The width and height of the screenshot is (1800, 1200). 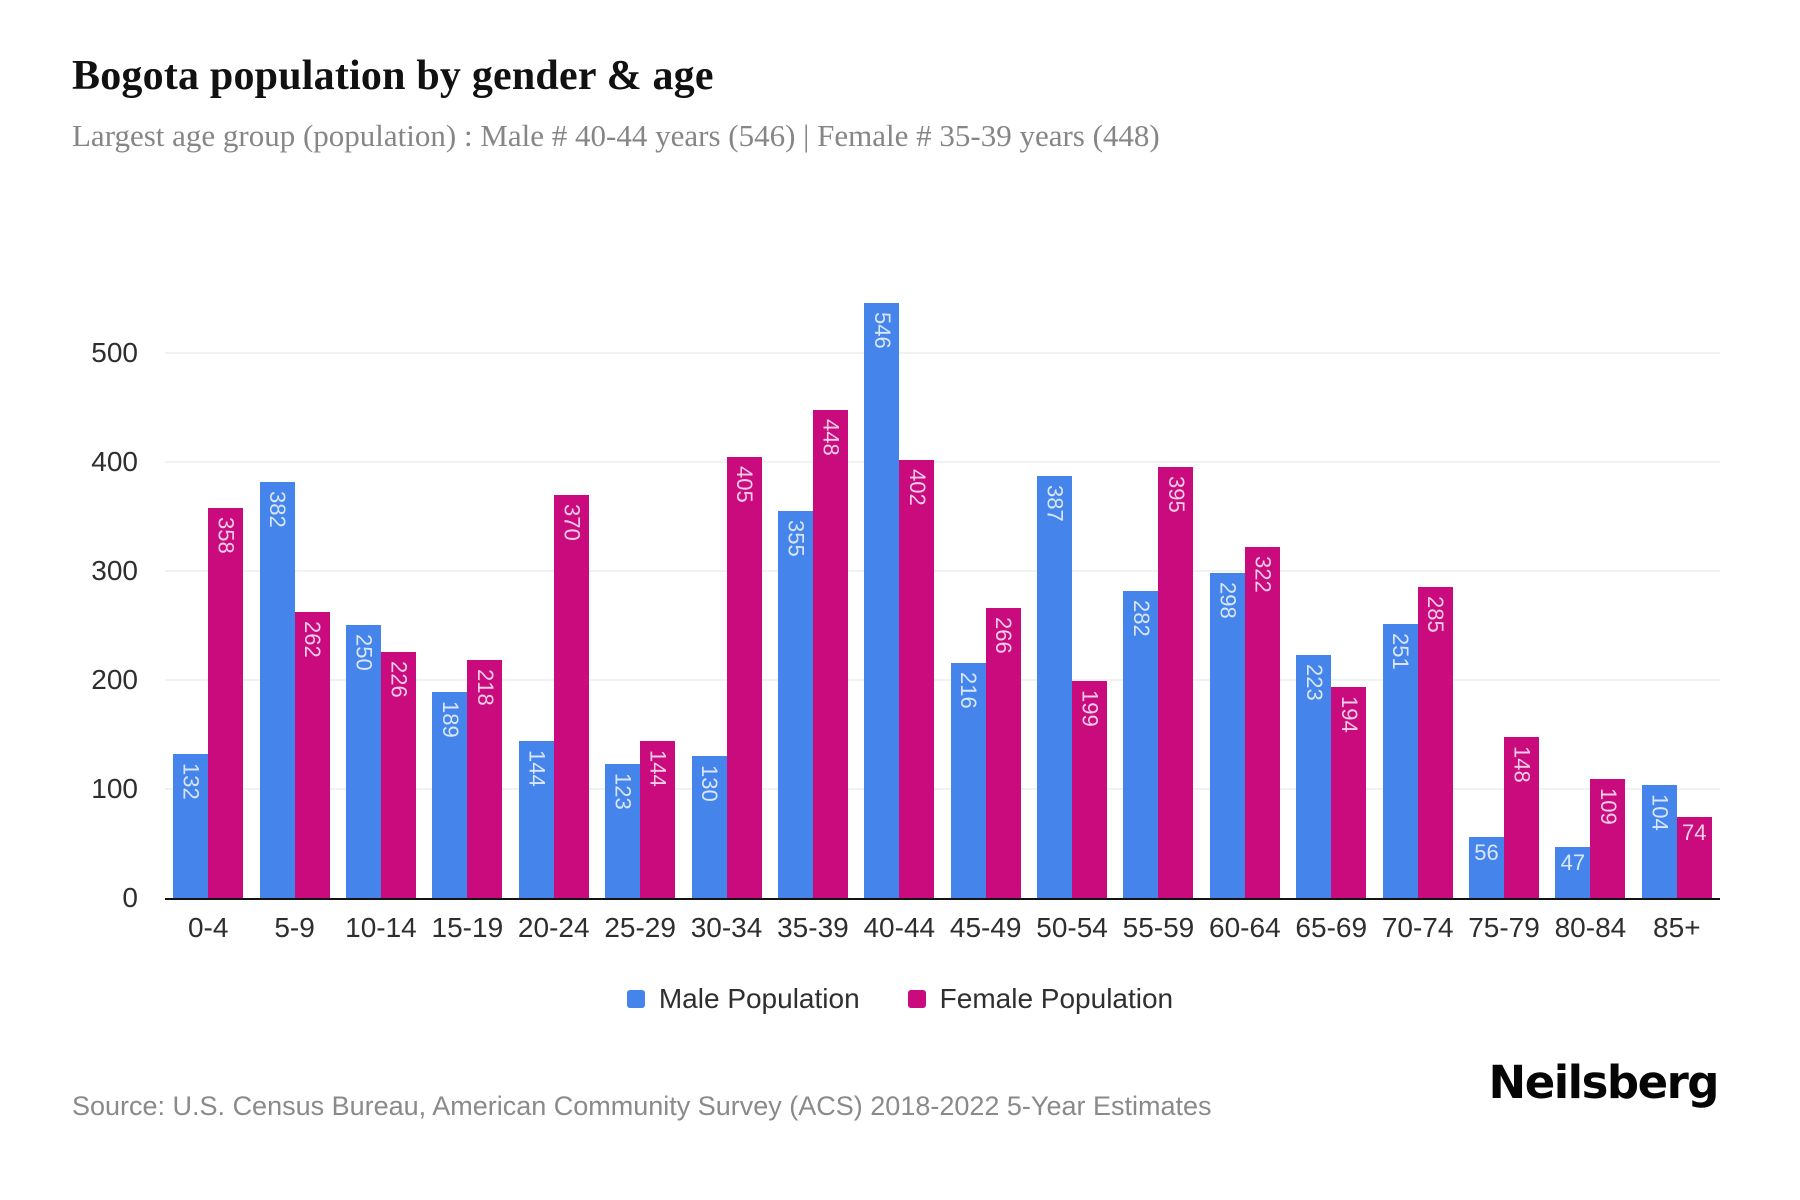 I want to click on x-tick-label: 20-24, so click(x=553, y=927).